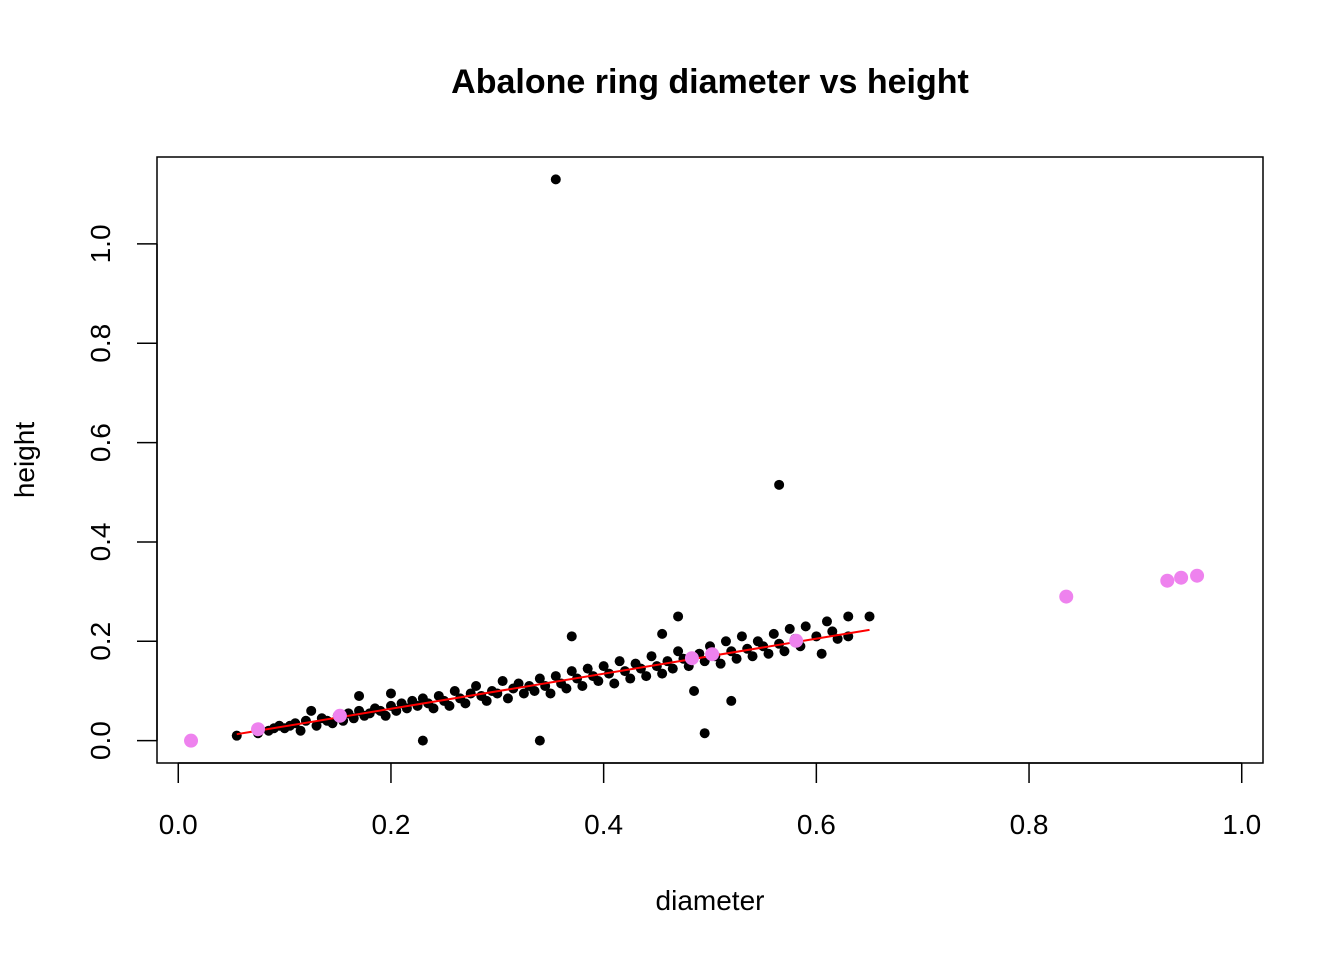 The image size is (1344, 960). What do you see at coordinates (100, 343) in the screenshot?
I see `y-tick-label: 0.8` at bounding box center [100, 343].